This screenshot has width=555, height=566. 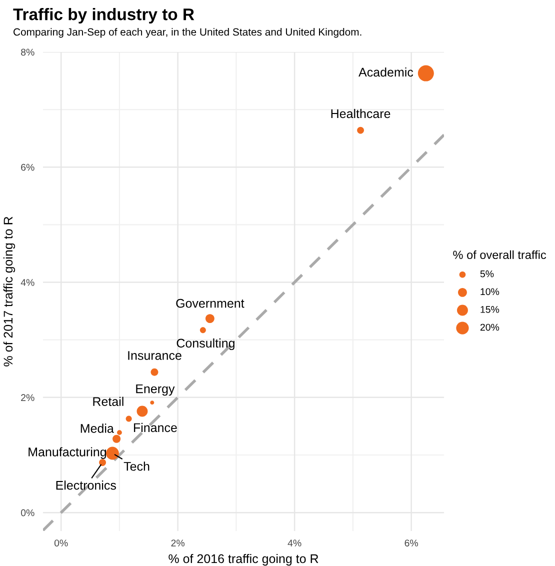 I want to click on y-axis-title: % of 2017 traffic going to R, so click(x=9, y=291).